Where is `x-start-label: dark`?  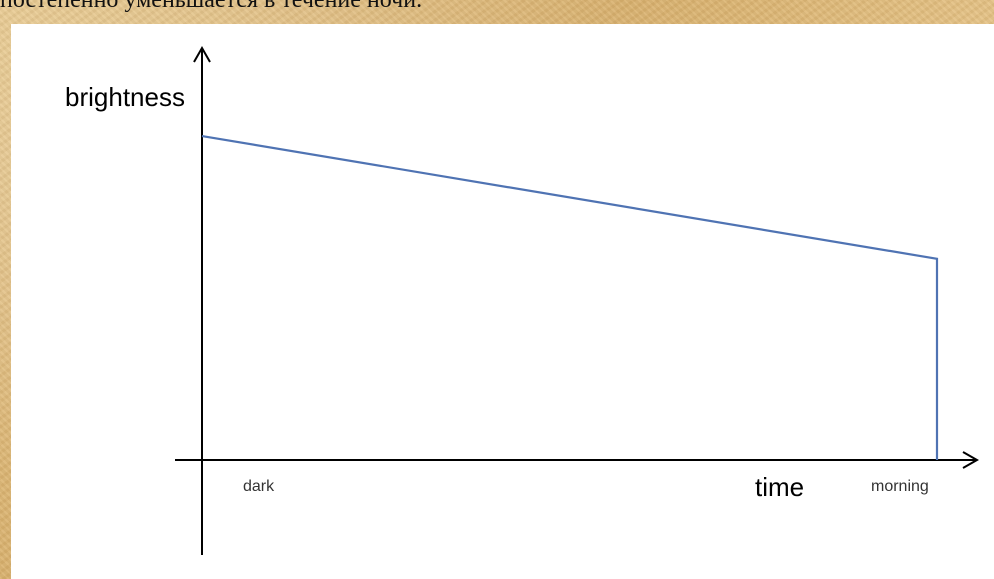 x-start-label: dark is located at coordinates (259, 486).